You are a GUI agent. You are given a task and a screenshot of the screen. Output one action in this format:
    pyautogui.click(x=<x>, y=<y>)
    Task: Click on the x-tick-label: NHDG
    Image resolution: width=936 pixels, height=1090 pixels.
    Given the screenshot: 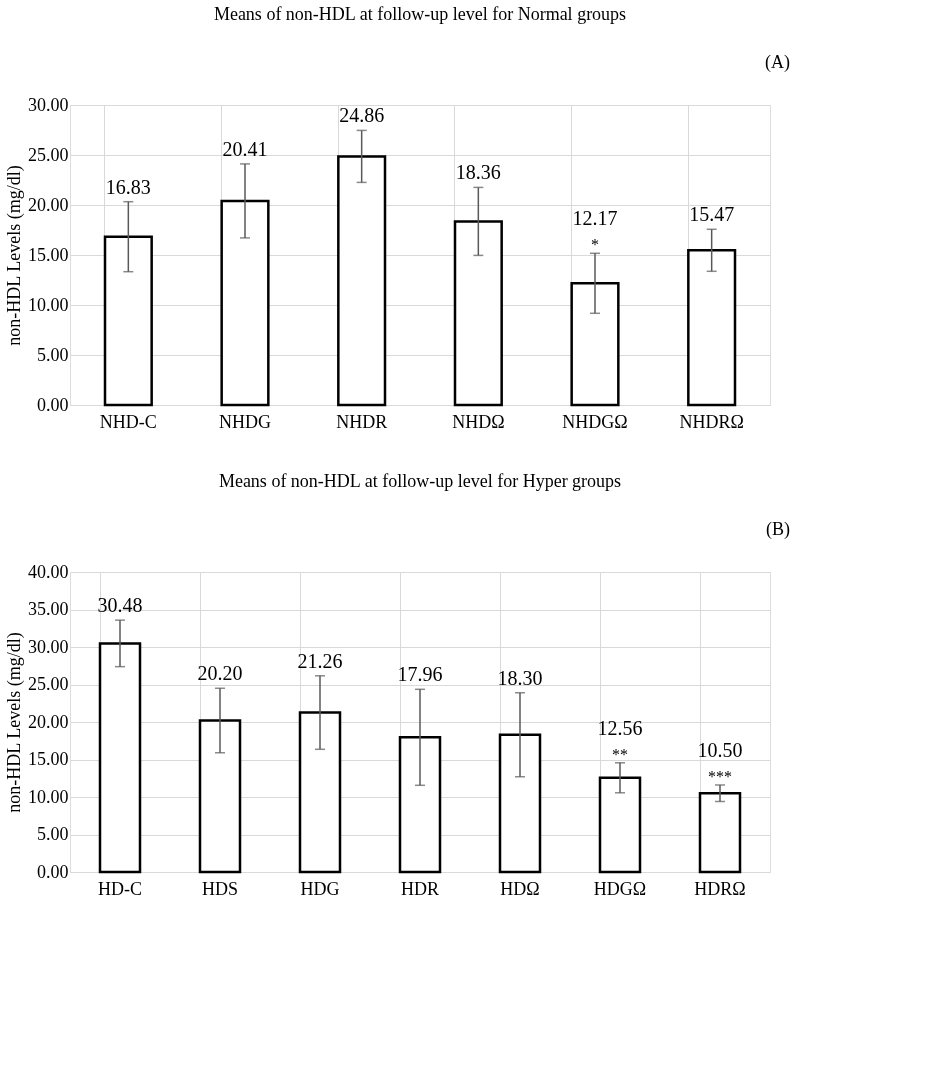 What is the action you would take?
    pyautogui.click(x=245, y=421)
    